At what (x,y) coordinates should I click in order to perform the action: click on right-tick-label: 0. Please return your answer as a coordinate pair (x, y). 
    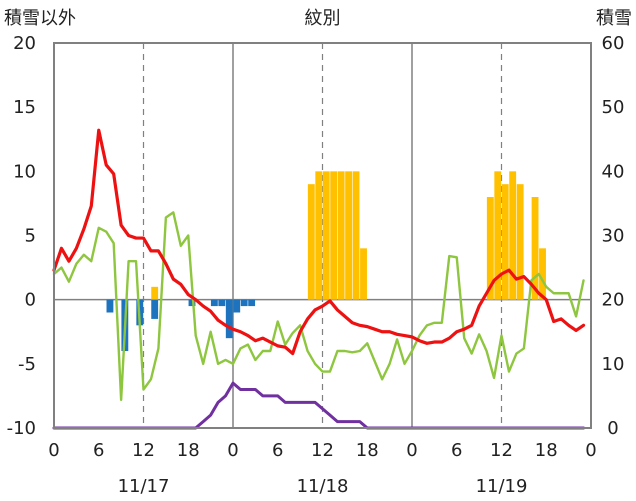
    Looking at the image, I should click on (612, 428).